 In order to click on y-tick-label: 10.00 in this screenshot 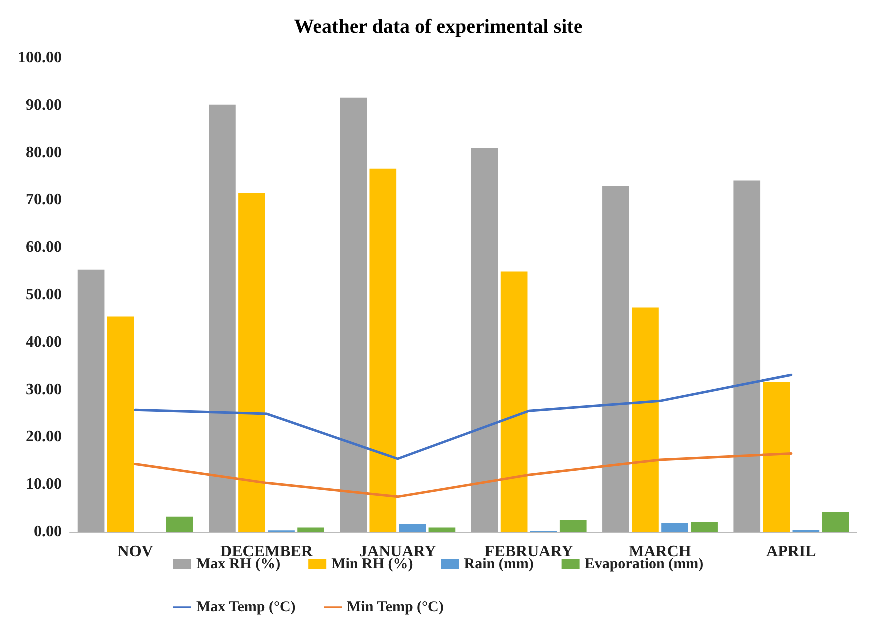, I will do `click(44, 485)`.